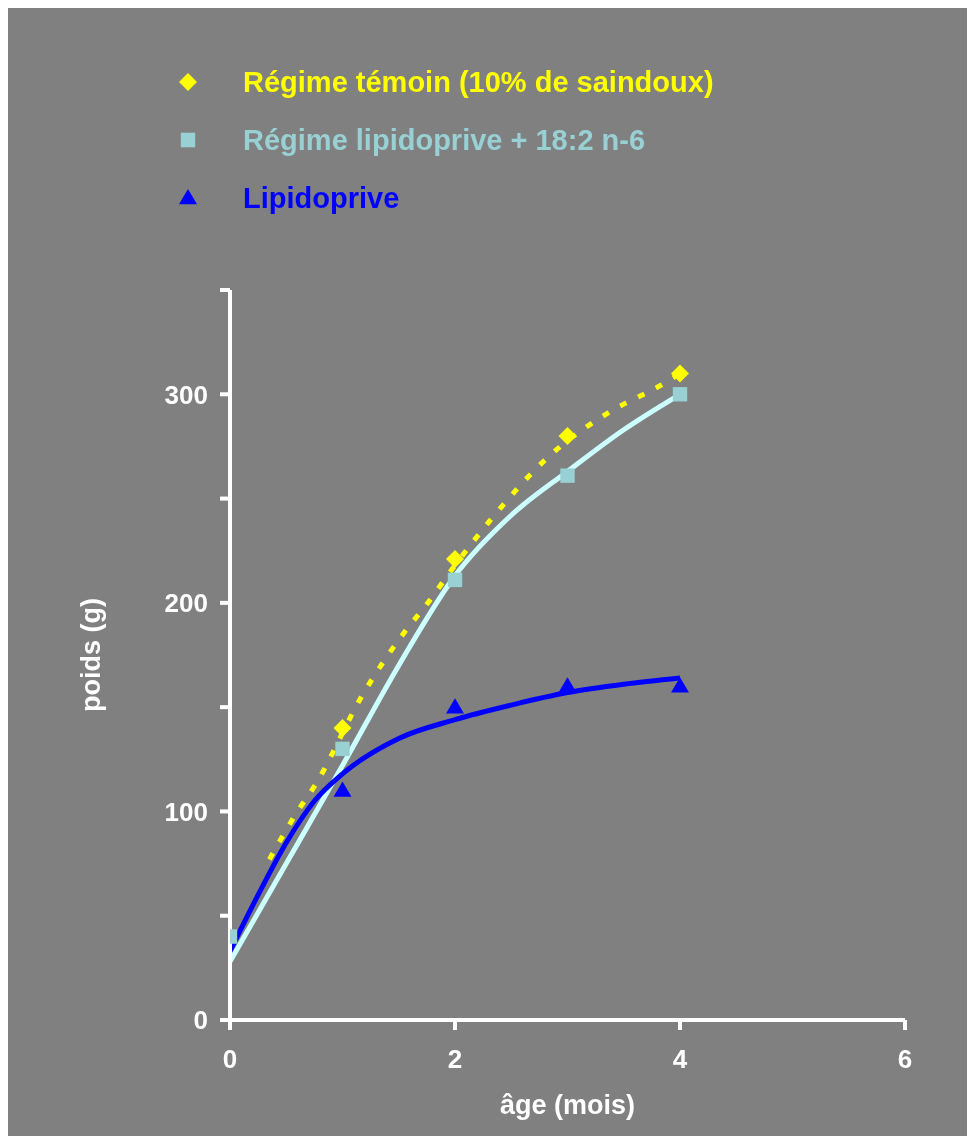  Describe the element at coordinates (455, 1059) in the screenshot. I see `x-tick-label: 2` at that location.